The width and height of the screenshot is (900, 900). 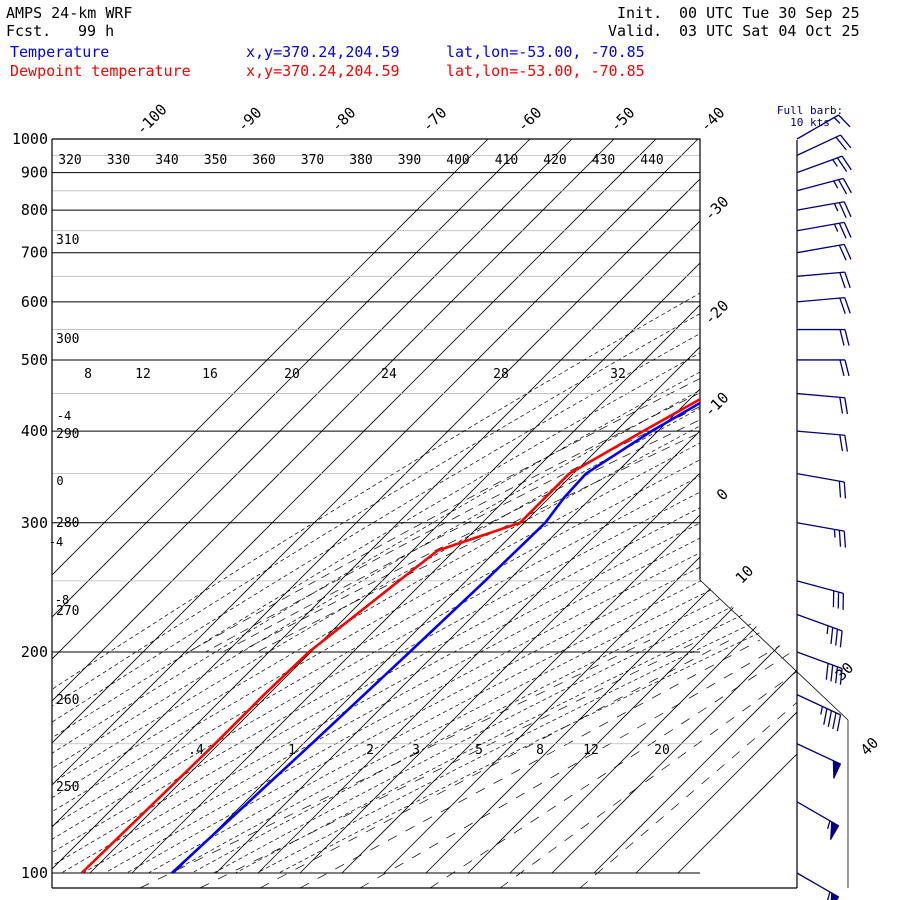 I want to click on mixing-ratio-label: 12, so click(x=143, y=374).